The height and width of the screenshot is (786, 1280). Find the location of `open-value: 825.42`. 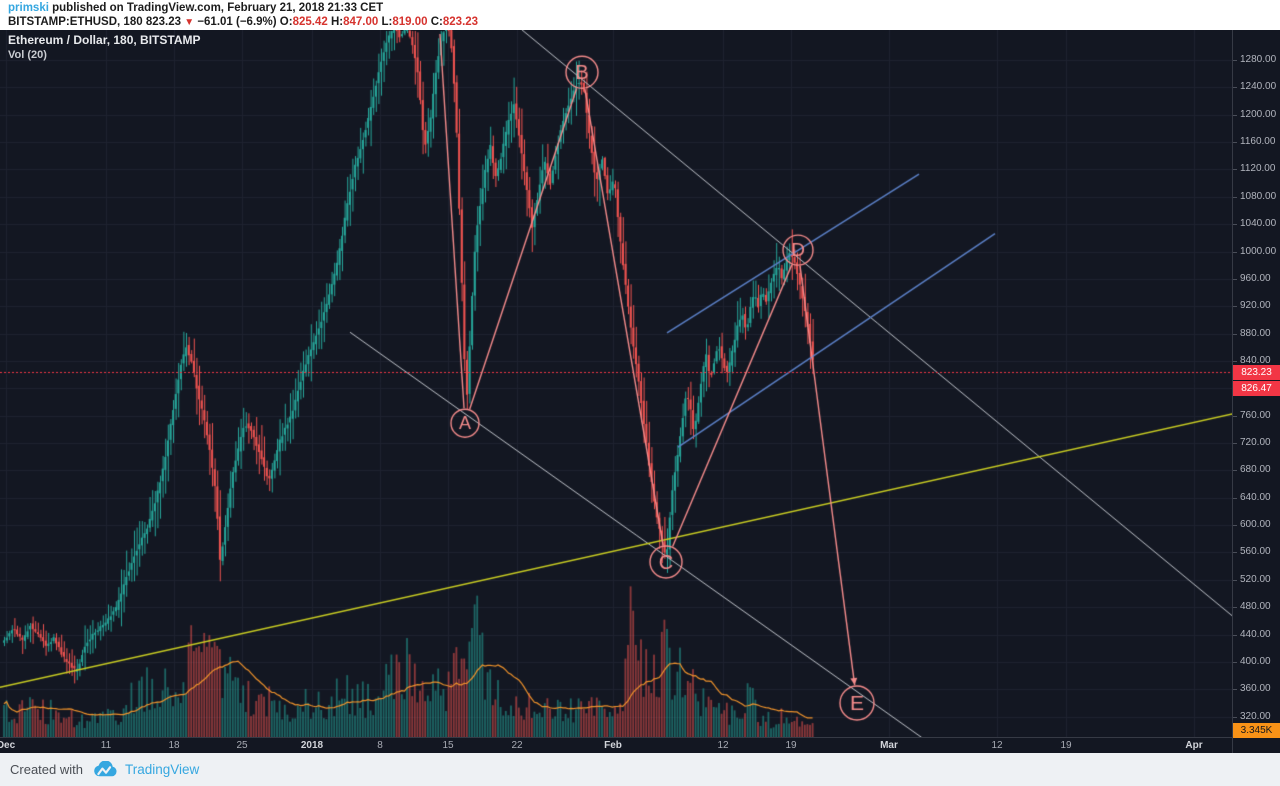

open-value: 825.42 is located at coordinates (310, 22).